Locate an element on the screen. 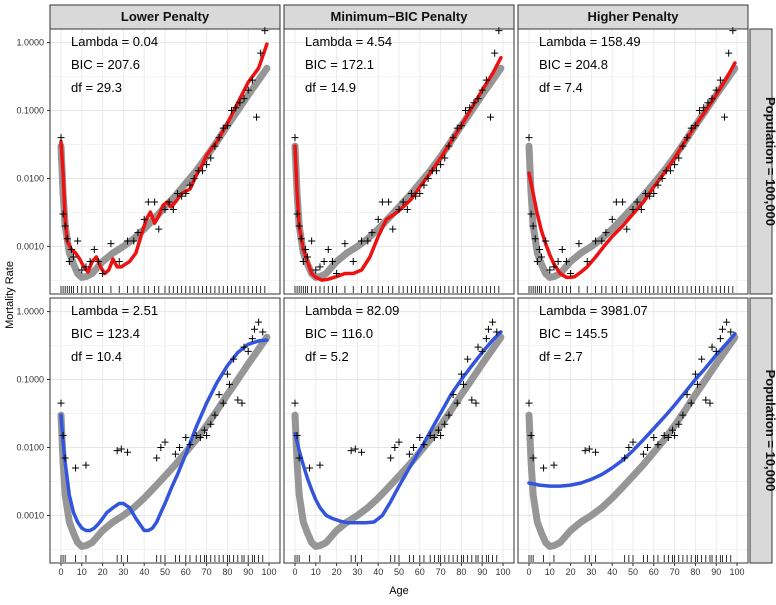 The width and height of the screenshot is (776, 605). facet-panel: Lambda = 0.04 BIC = 207.6 df = 29.3 is located at coordinates (165, 161).